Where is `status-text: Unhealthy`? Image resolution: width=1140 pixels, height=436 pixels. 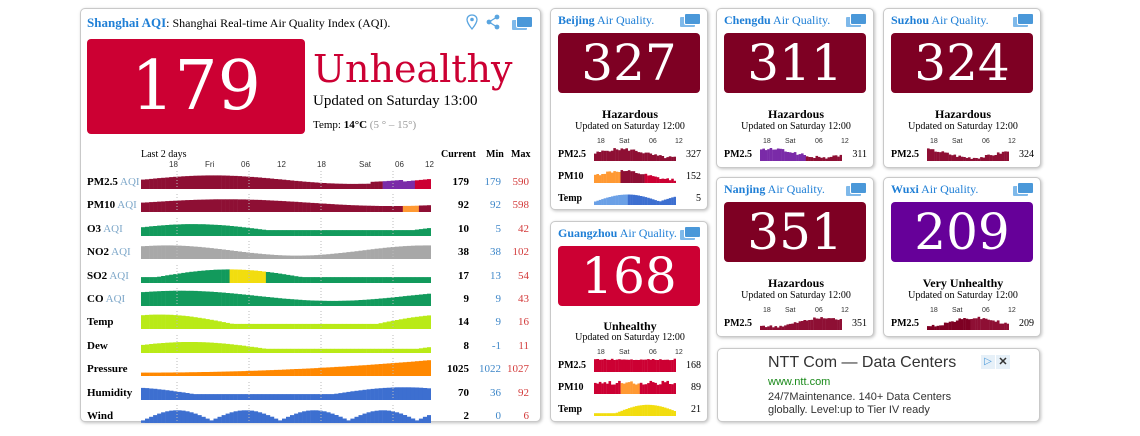
status-text: Unhealthy is located at coordinates (413, 69).